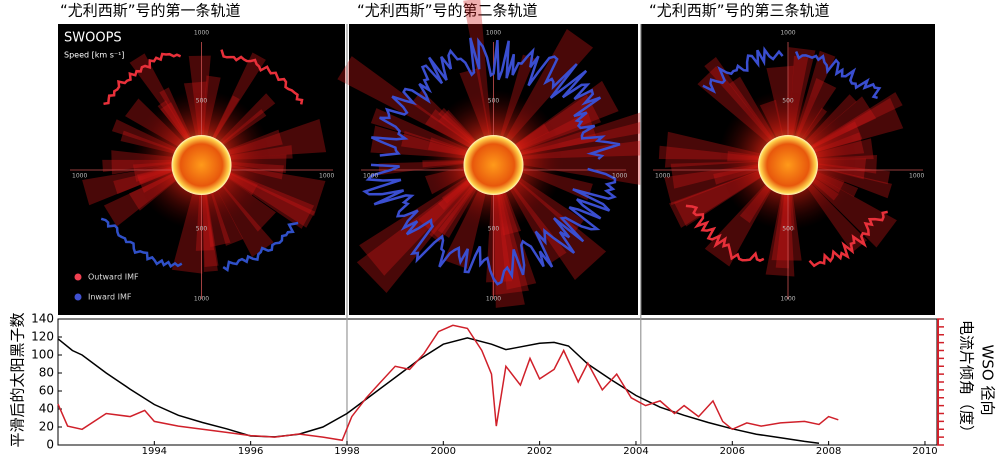 This screenshot has width=1000, height=462. I want to click on x-tick-label: 2006, so click(732, 451).